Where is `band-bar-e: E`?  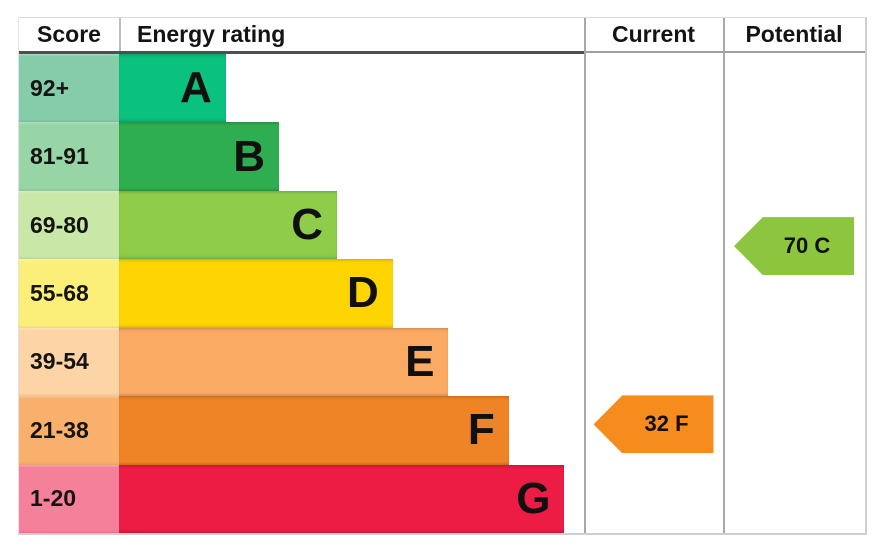
band-bar-e: E is located at coordinates (284, 362).